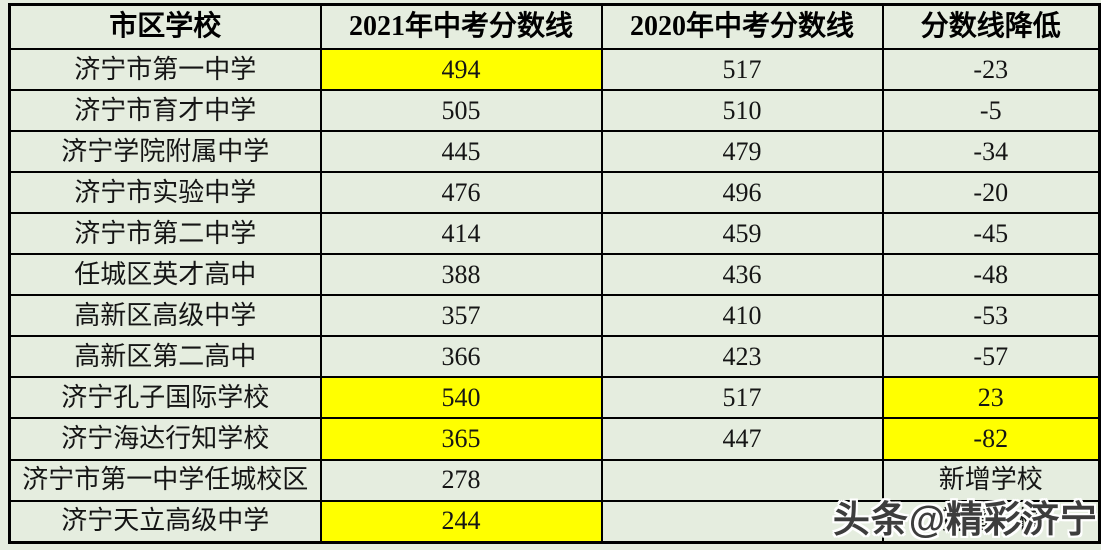  I want to click on score-2021-cell: 366, so click(461, 357).